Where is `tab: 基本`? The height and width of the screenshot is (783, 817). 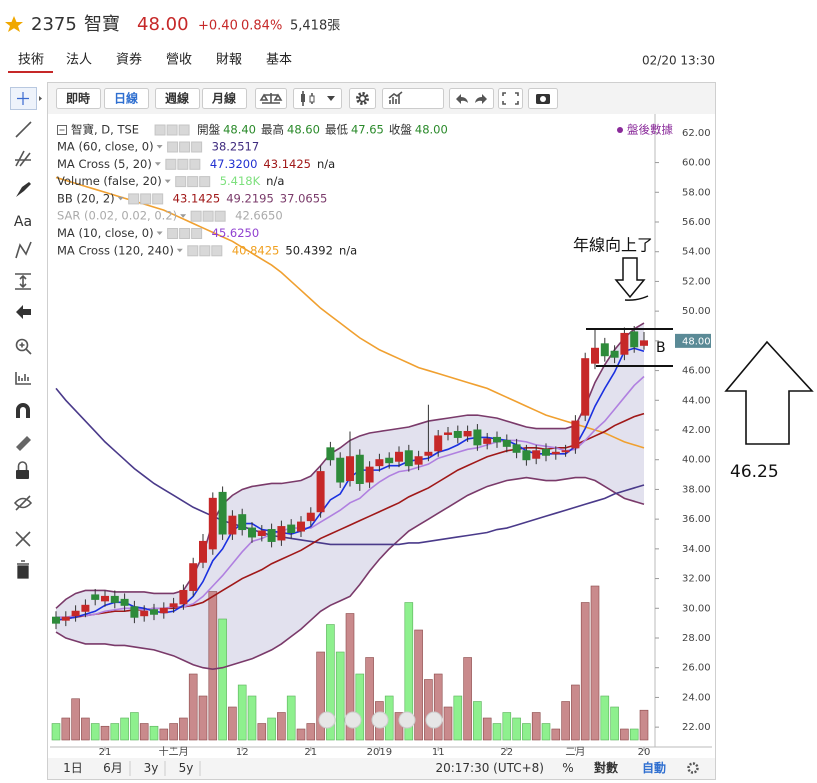
tab: 基本 is located at coordinates (279, 60).